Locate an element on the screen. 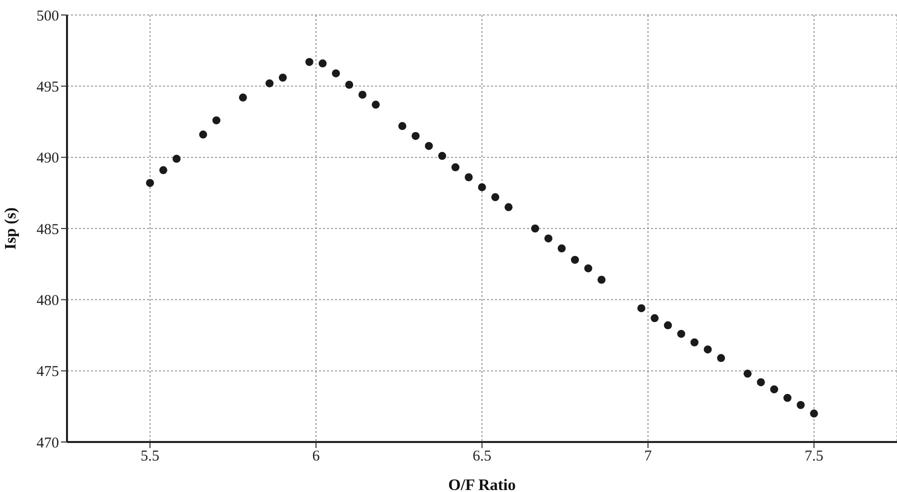 The image size is (897, 492). x-tick-label: 7 is located at coordinates (648, 456).